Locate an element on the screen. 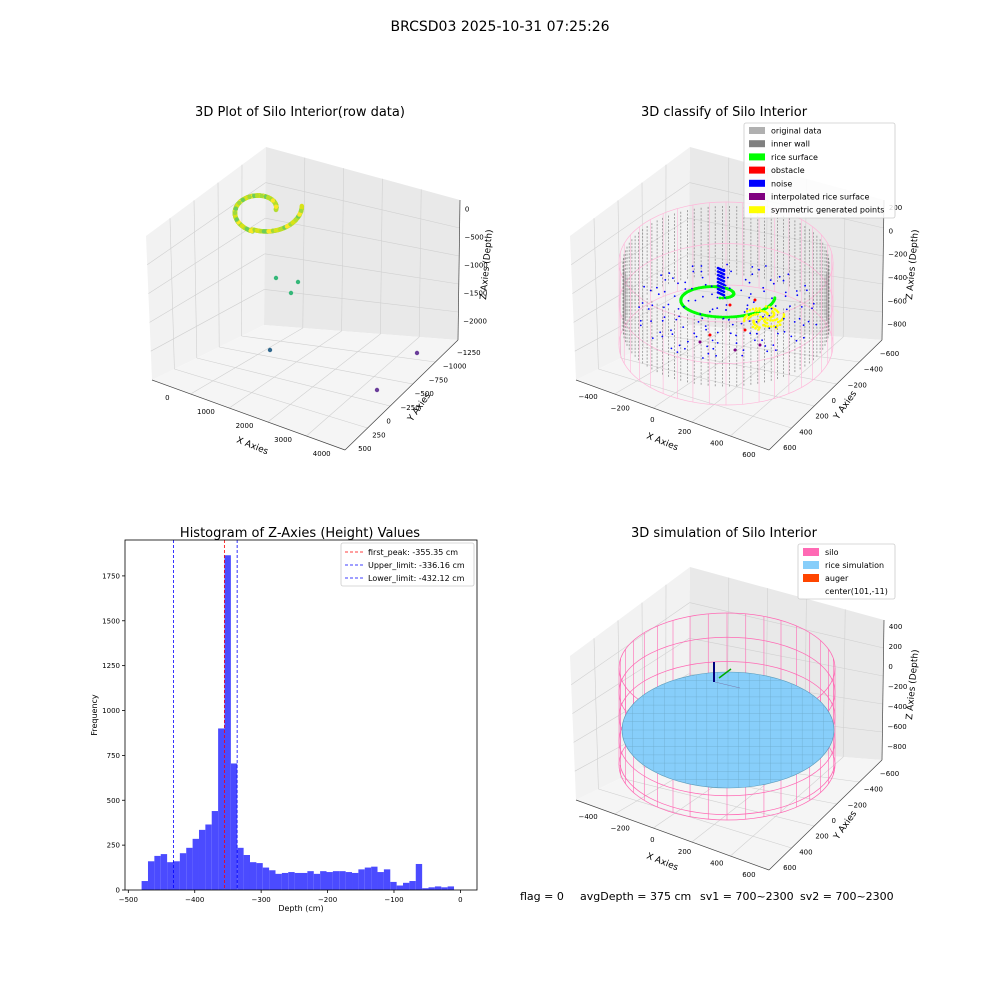  y-tick-label: 1250 is located at coordinates (111, 666).